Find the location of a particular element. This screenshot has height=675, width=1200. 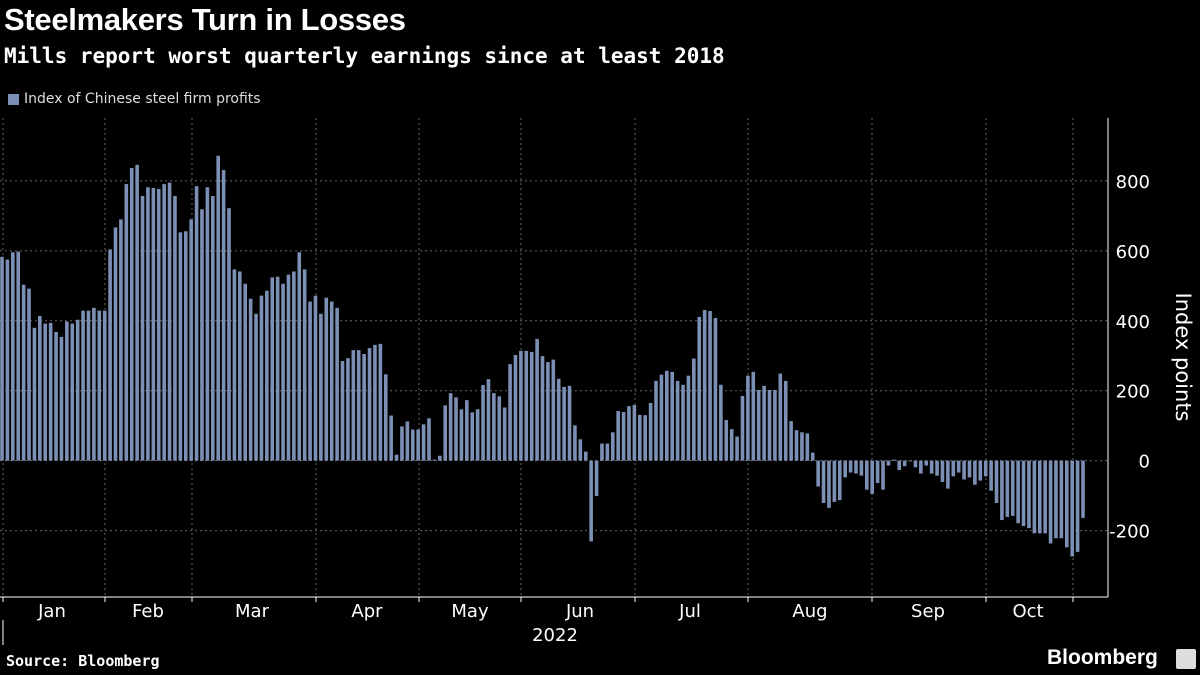

bloomberg-logo: Bloomberg is located at coordinates (1102, 657).